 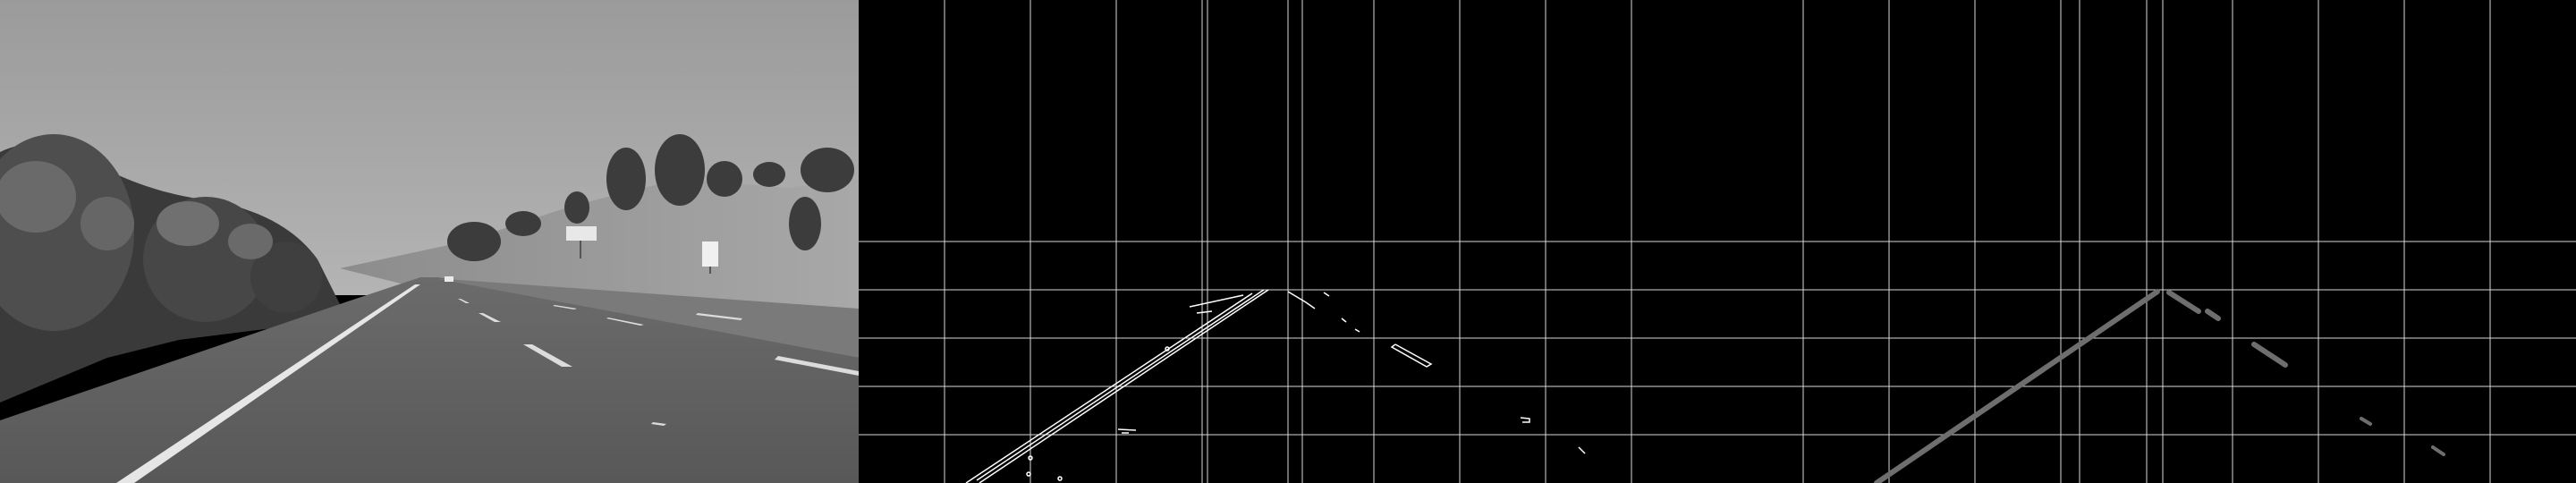 What do you see at coordinates (2017, 386) in the screenshot?
I see `lane-line-left` at bounding box center [2017, 386].